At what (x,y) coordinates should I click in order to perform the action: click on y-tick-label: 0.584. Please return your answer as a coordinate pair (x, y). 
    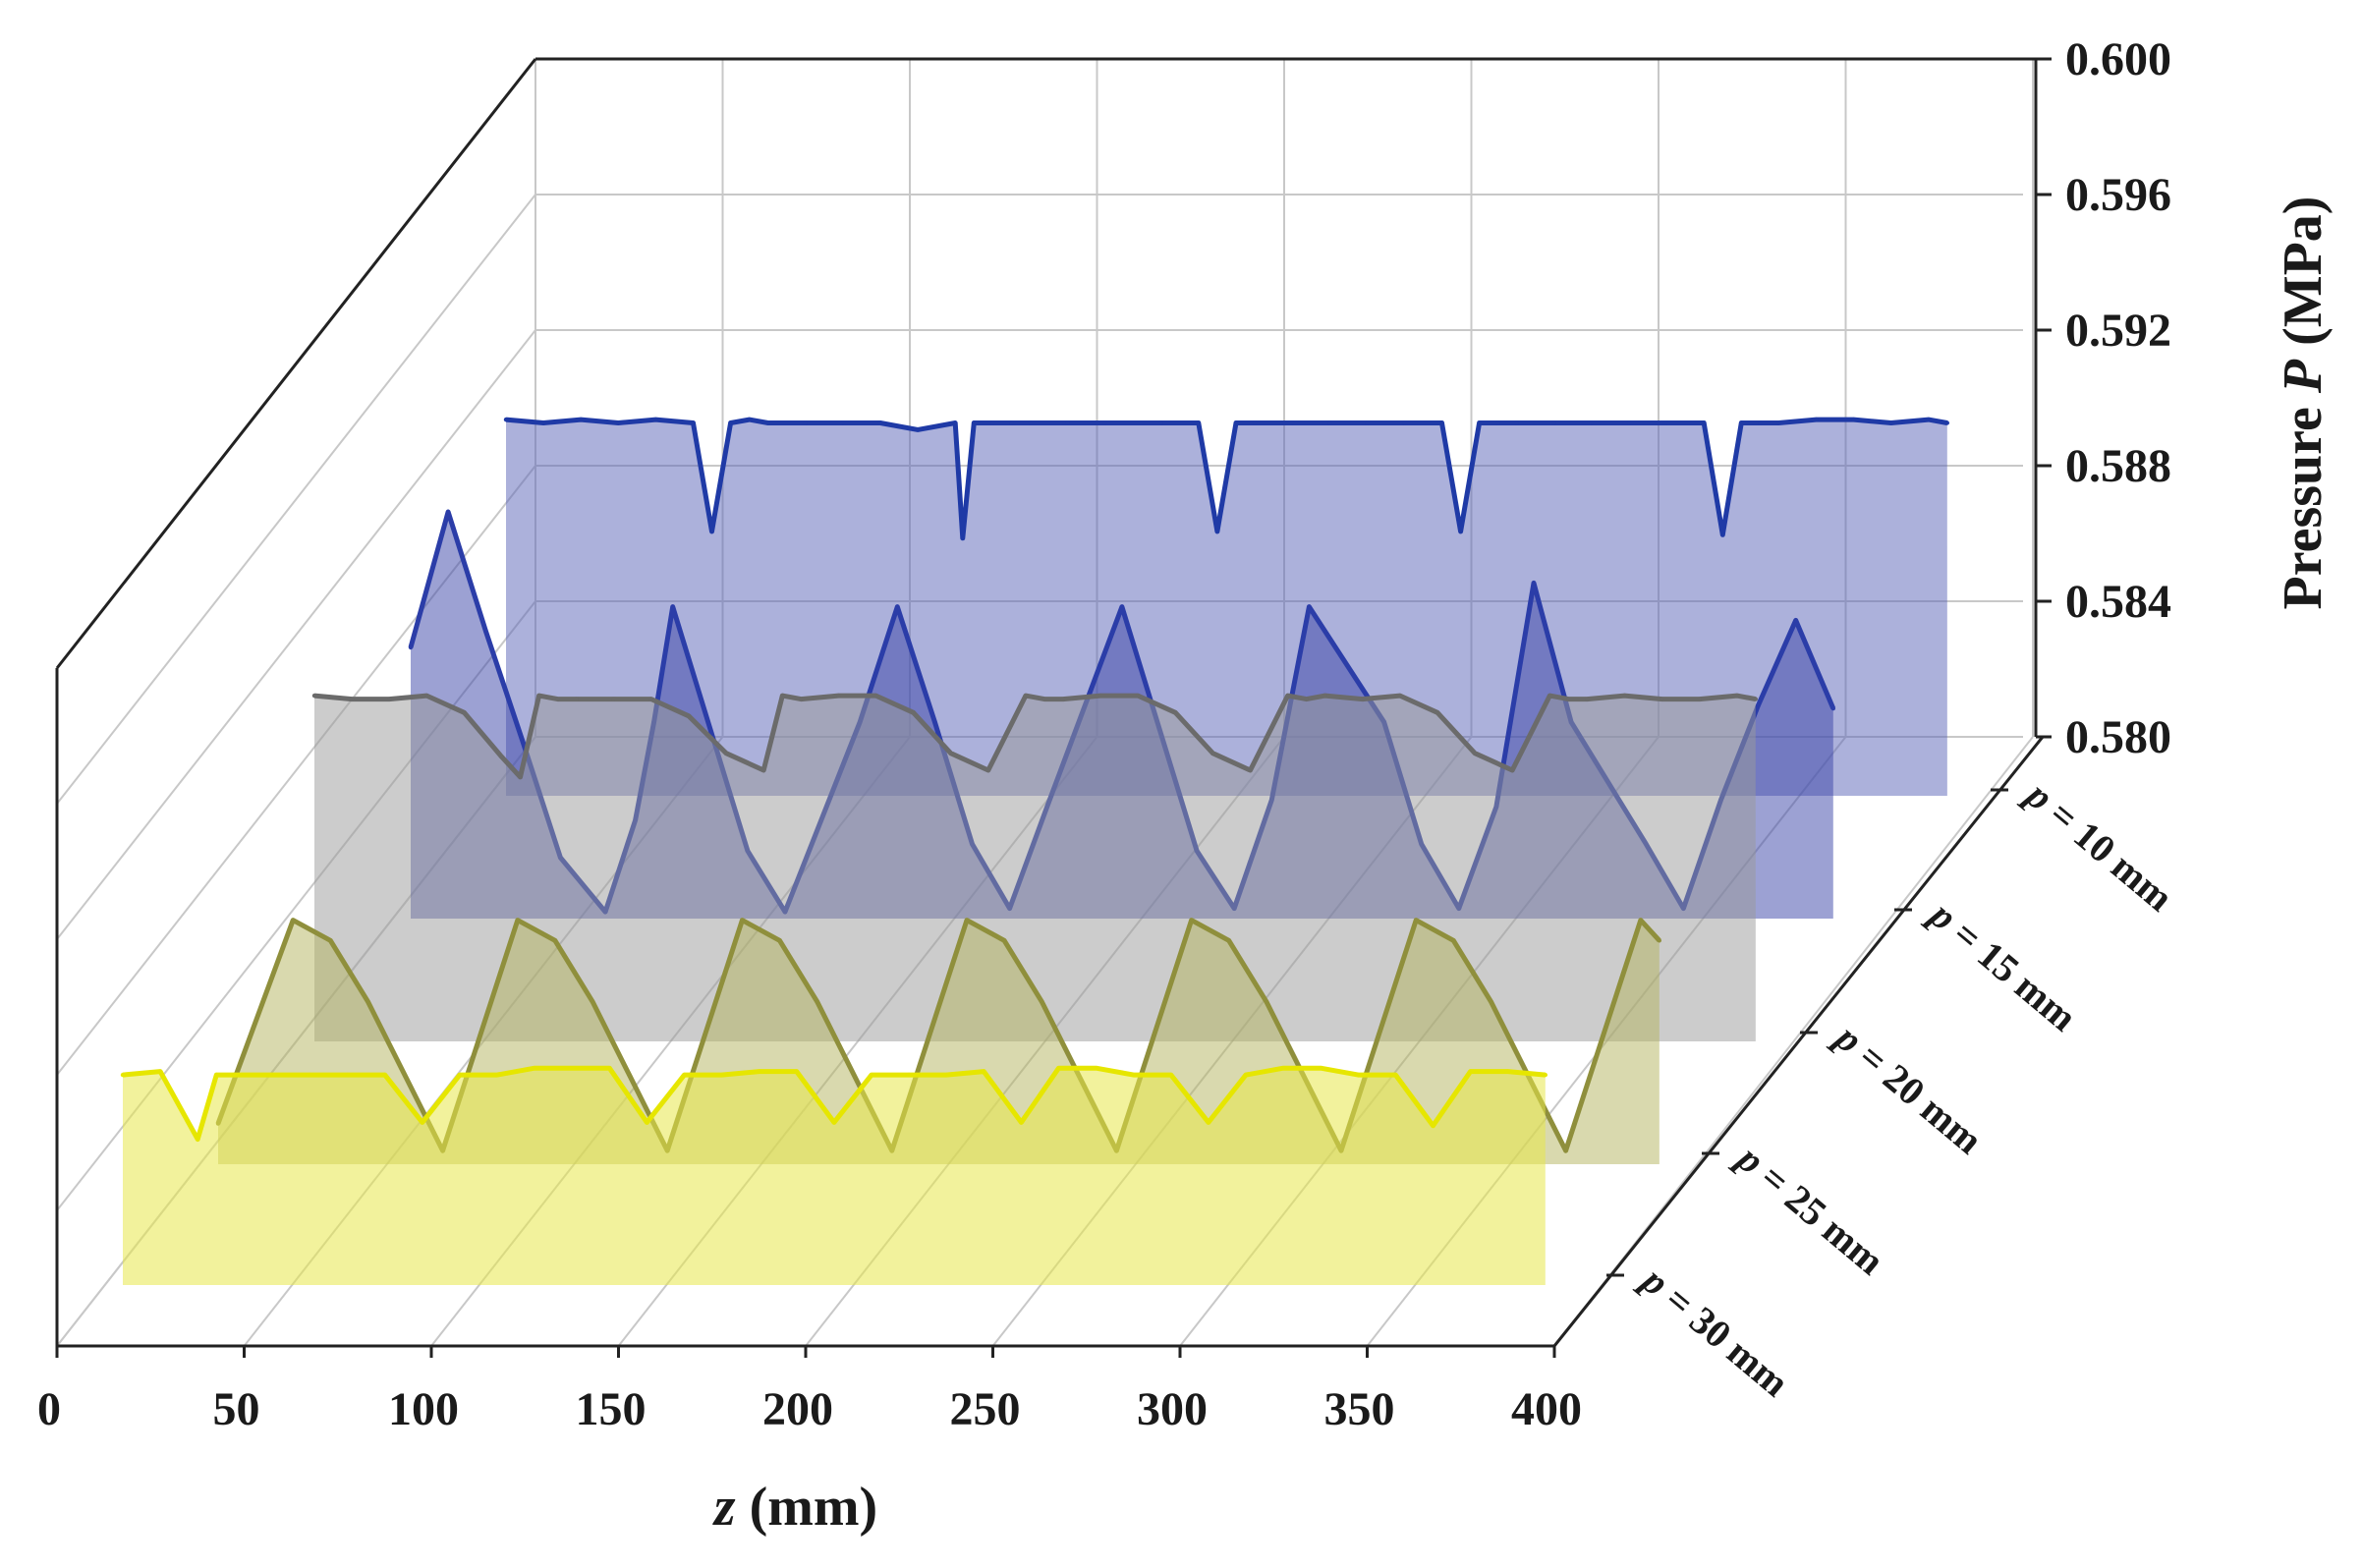
    Looking at the image, I should click on (2118, 602).